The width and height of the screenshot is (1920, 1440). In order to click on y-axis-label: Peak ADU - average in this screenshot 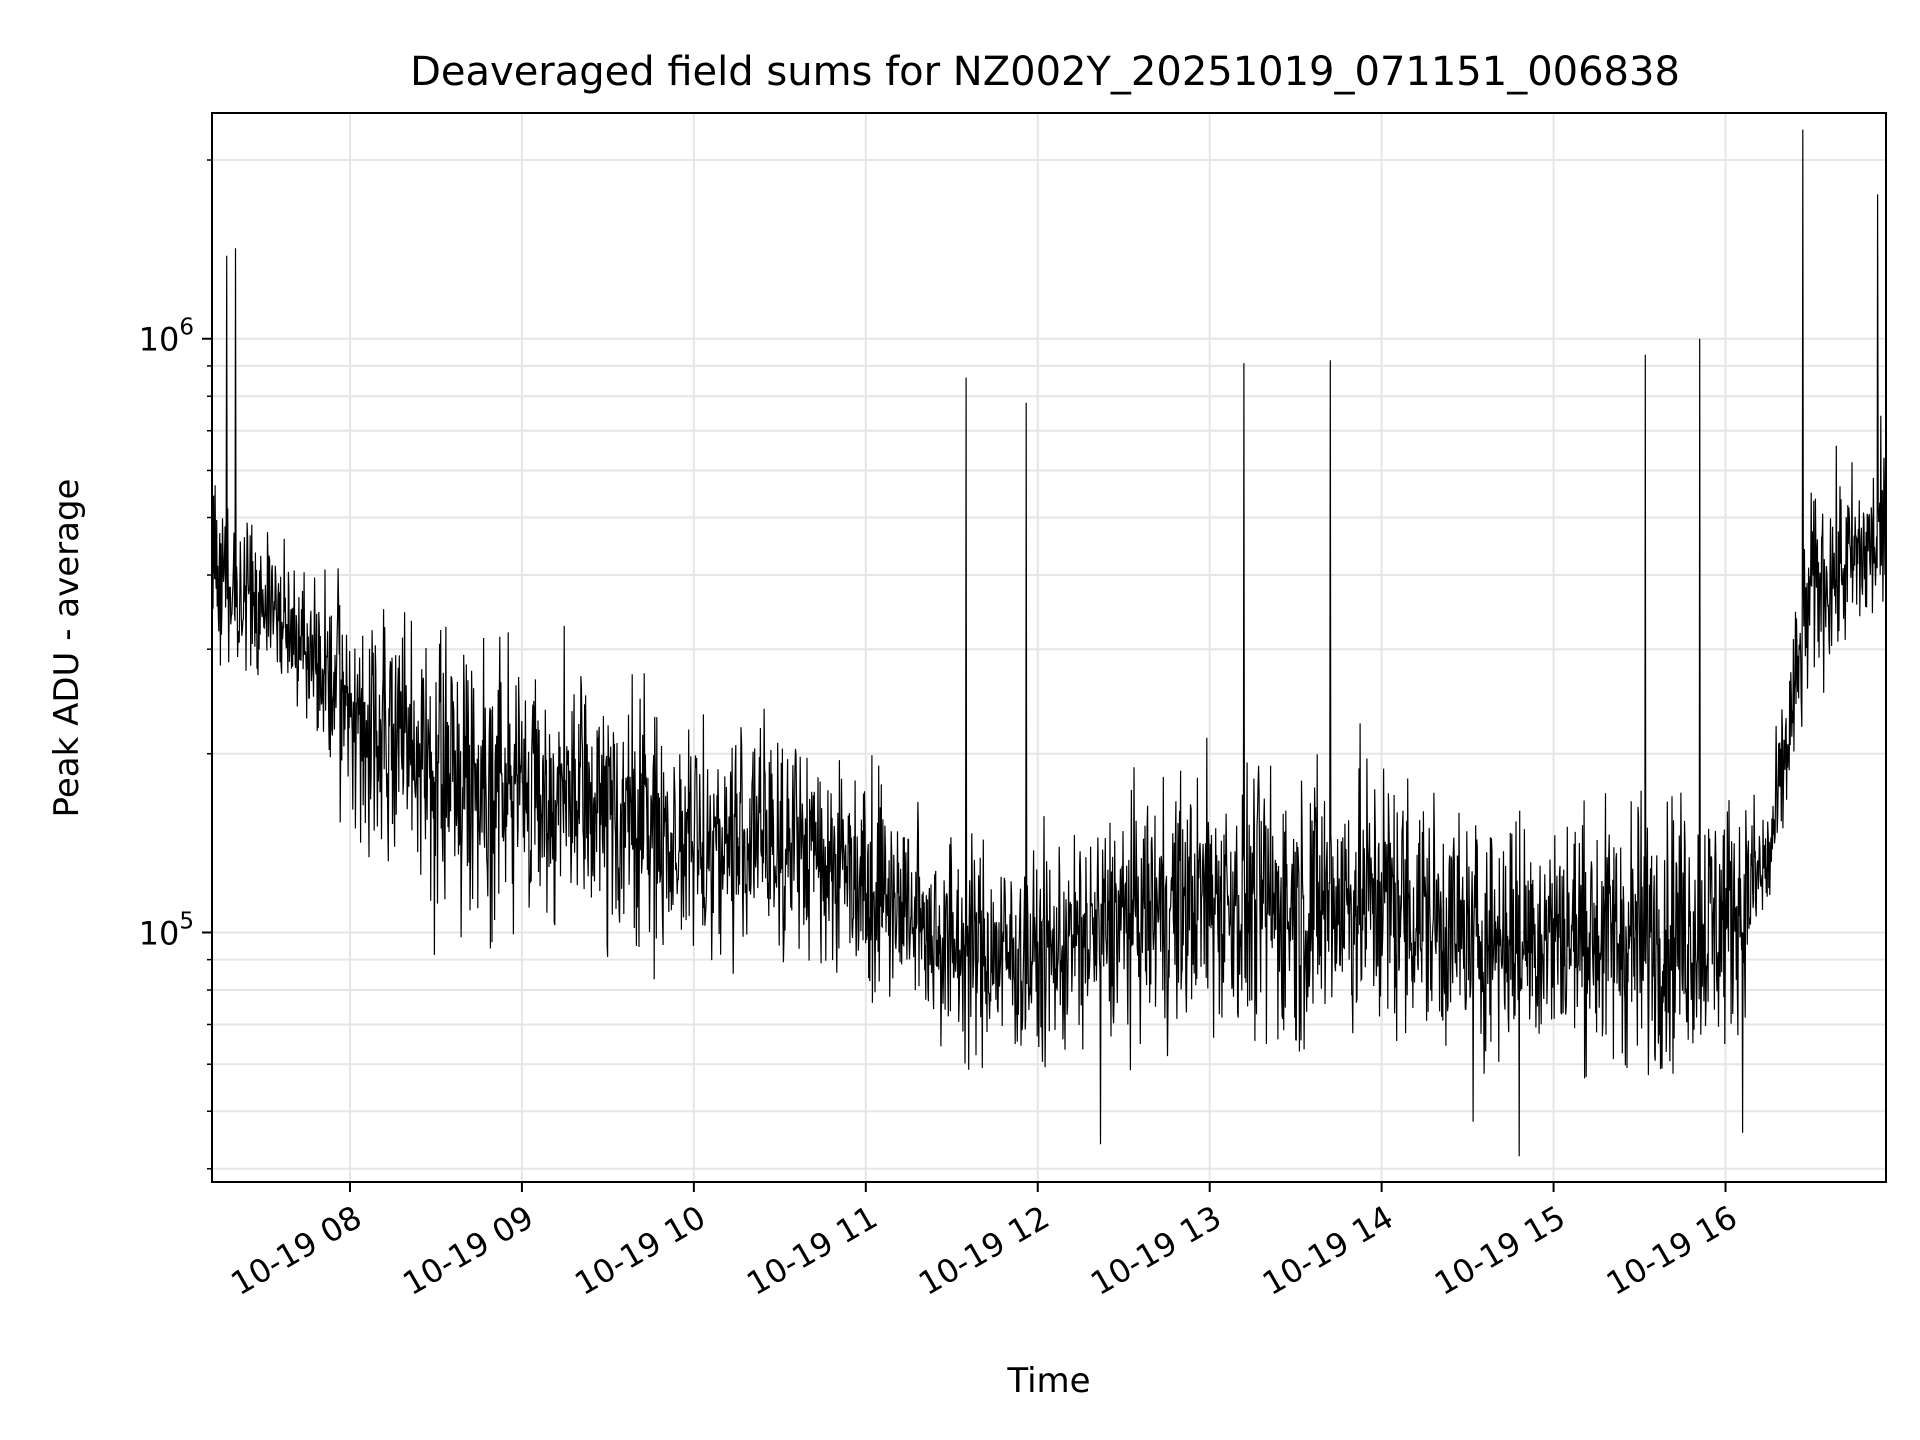, I will do `click(67, 648)`.